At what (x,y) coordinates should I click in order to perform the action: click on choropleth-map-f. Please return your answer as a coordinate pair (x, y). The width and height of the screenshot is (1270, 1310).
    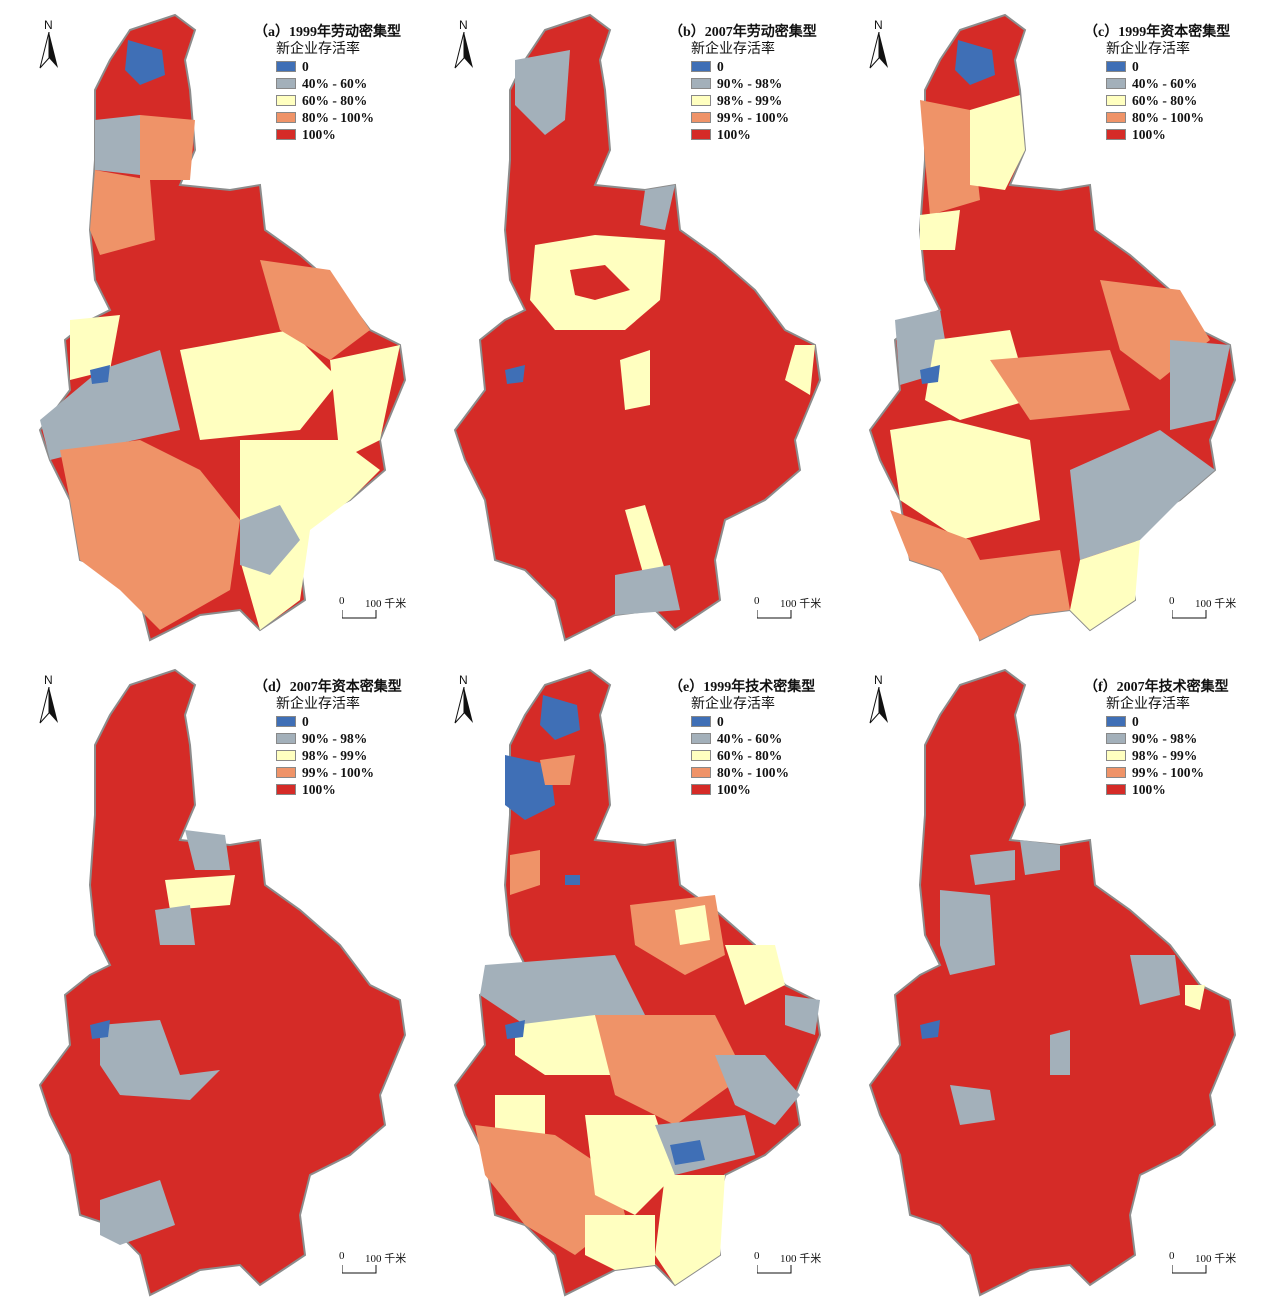
    Looking at the image, I should click on (1052, 982).